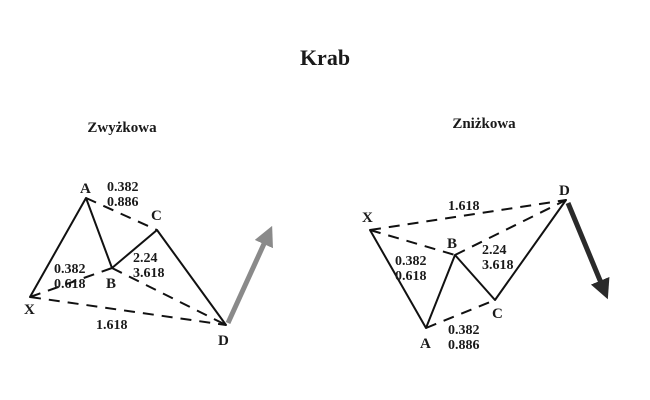 The width and height of the screenshot is (650, 400). Describe the element at coordinates (411, 261) in the screenshot. I see `bearish-xab-ratio-top: 0.382` at that location.